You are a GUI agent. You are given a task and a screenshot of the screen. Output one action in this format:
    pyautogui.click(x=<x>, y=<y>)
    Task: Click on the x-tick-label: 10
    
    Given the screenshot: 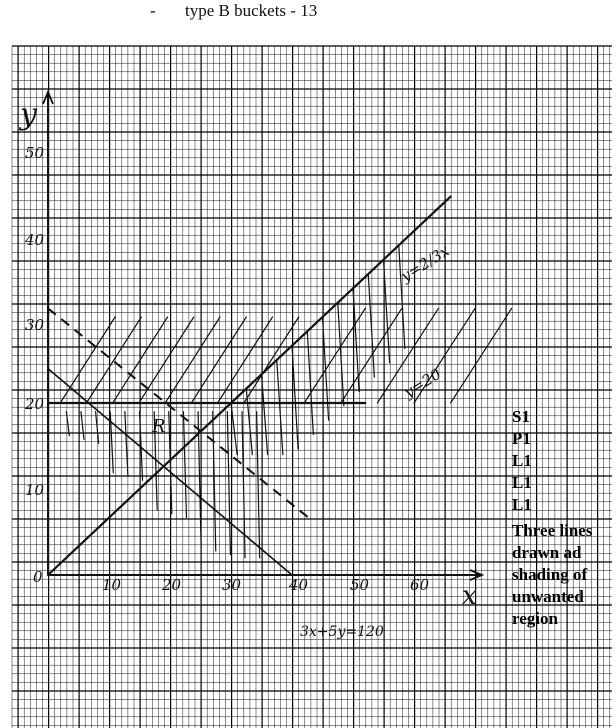 What is the action you would take?
    pyautogui.click(x=112, y=585)
    